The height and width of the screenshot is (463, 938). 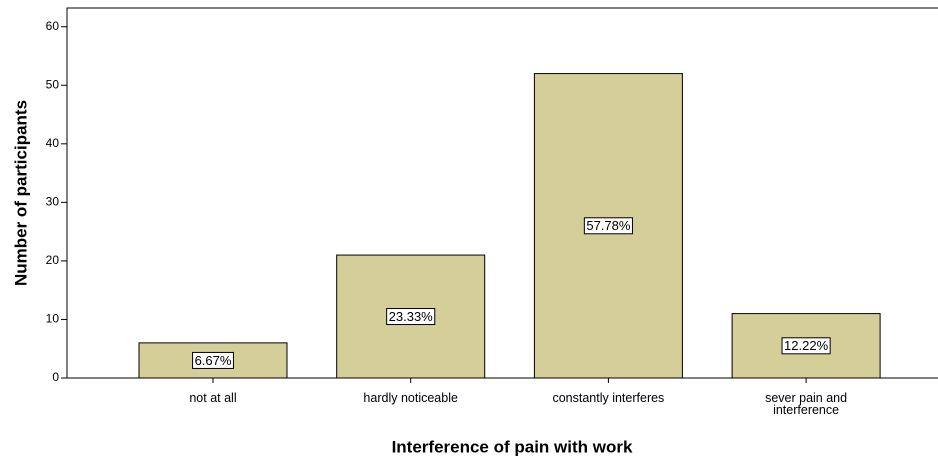 I want to click on data-label: 23.33%, so click(x=411, y=316).